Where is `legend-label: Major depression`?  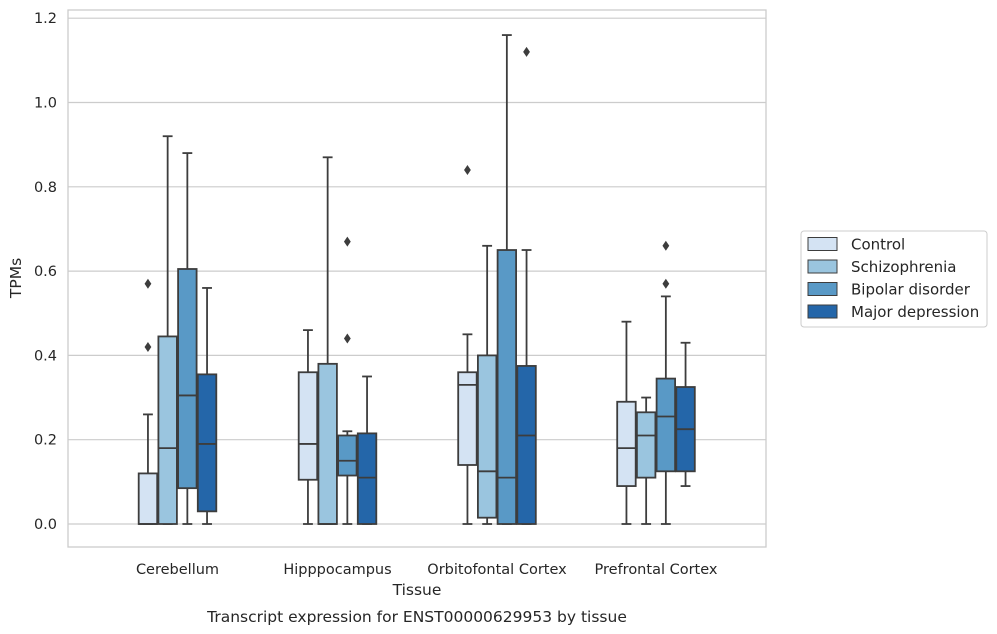 legend-label: Major depression is located at coordinates (915, 312).